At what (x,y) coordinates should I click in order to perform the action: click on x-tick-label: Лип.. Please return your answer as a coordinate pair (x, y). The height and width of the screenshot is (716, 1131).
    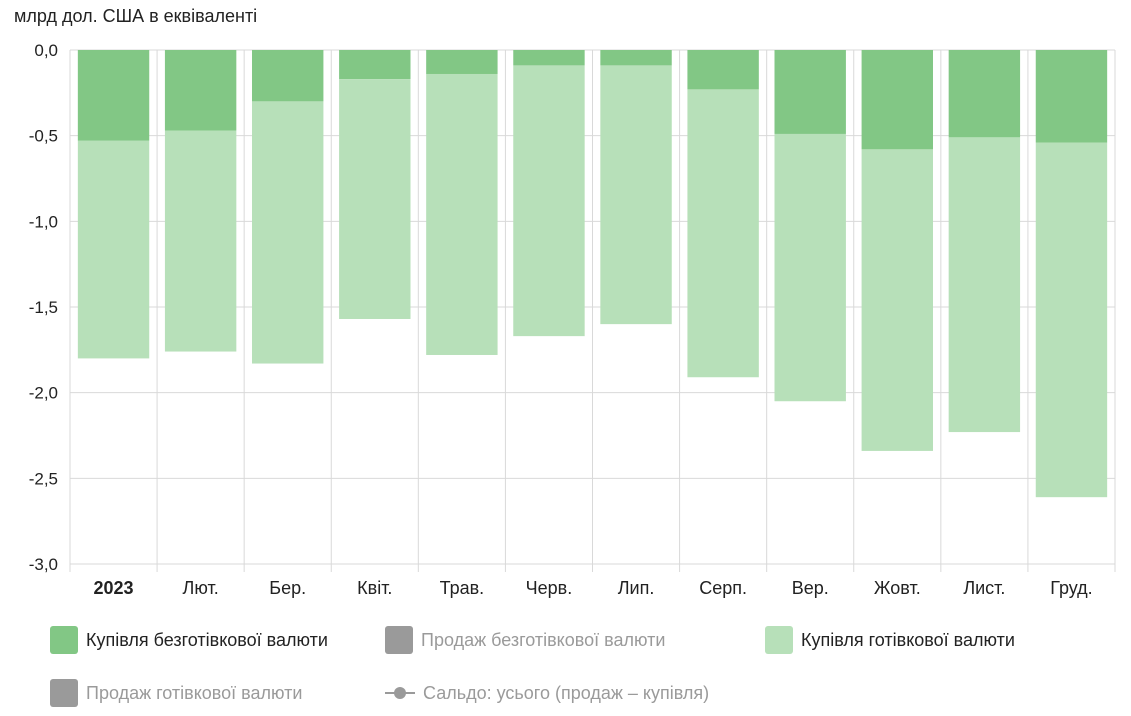
    Looking at the image, I should click on (636, 588).